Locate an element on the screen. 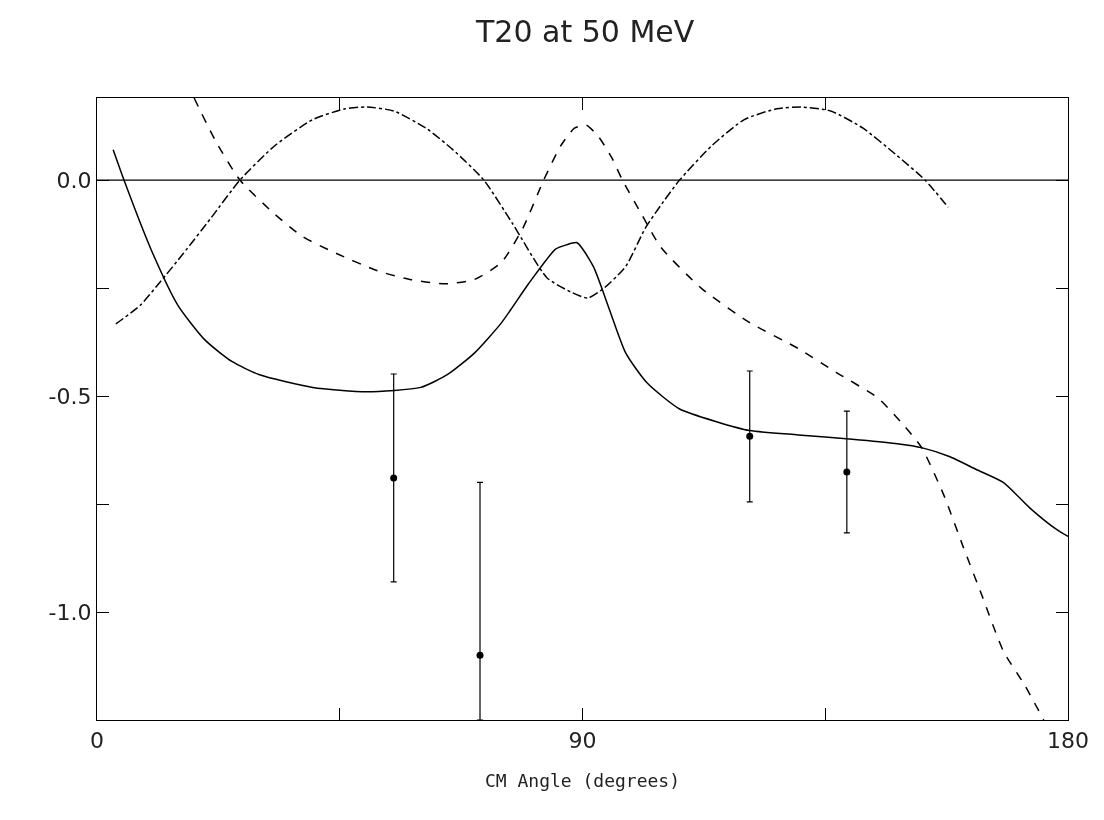 Image resolution: width=1104 pixels, height=820 pixels. y-tick-label: 0.0 is located at coordinates (74, 180).